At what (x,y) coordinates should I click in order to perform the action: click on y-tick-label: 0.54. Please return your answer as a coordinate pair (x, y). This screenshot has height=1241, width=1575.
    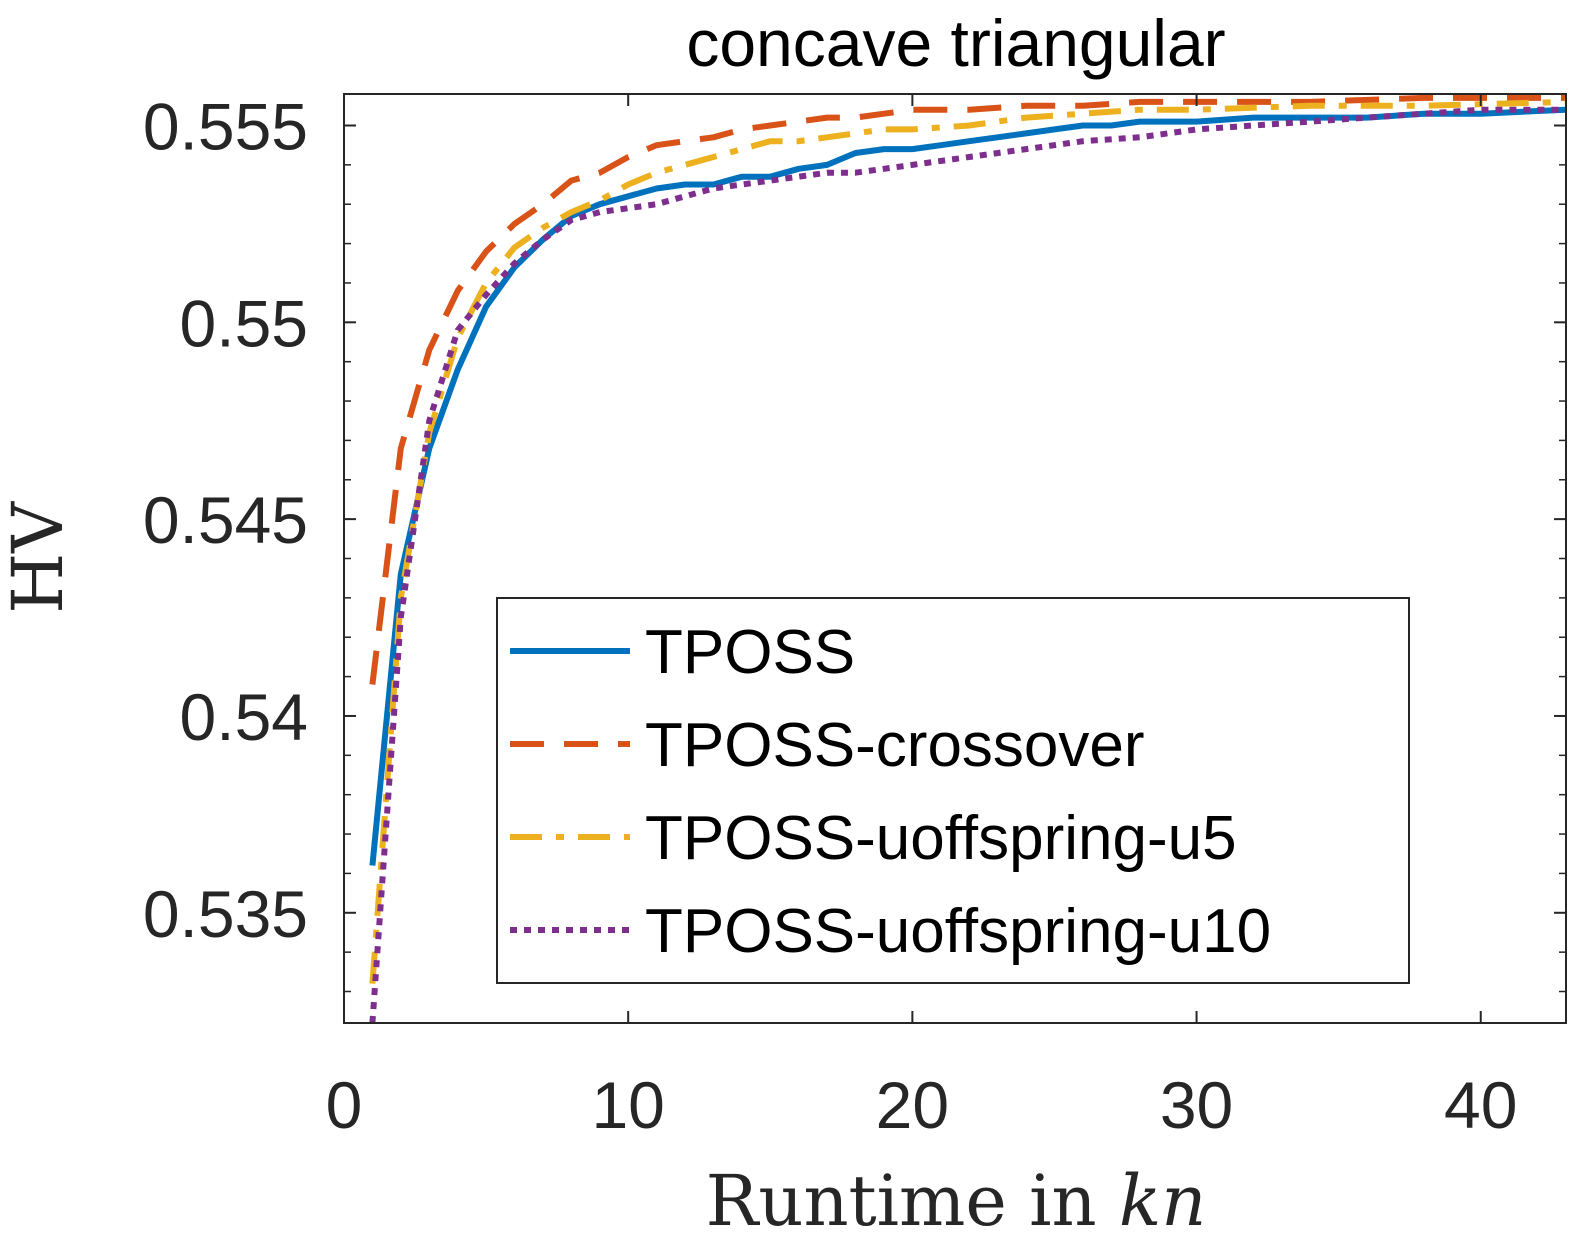
    Looking at the image, I should click on (244, 717).